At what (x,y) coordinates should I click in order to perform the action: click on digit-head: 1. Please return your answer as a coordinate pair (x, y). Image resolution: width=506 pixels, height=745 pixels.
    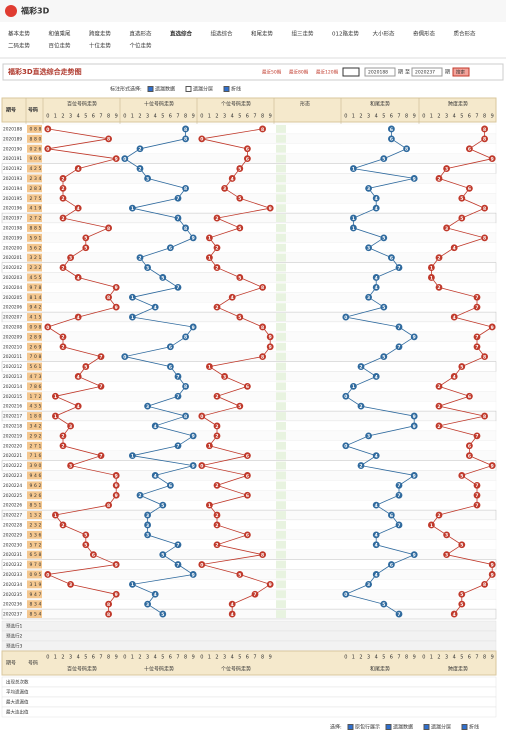
    Looking at the image, I should click on (431, 658).